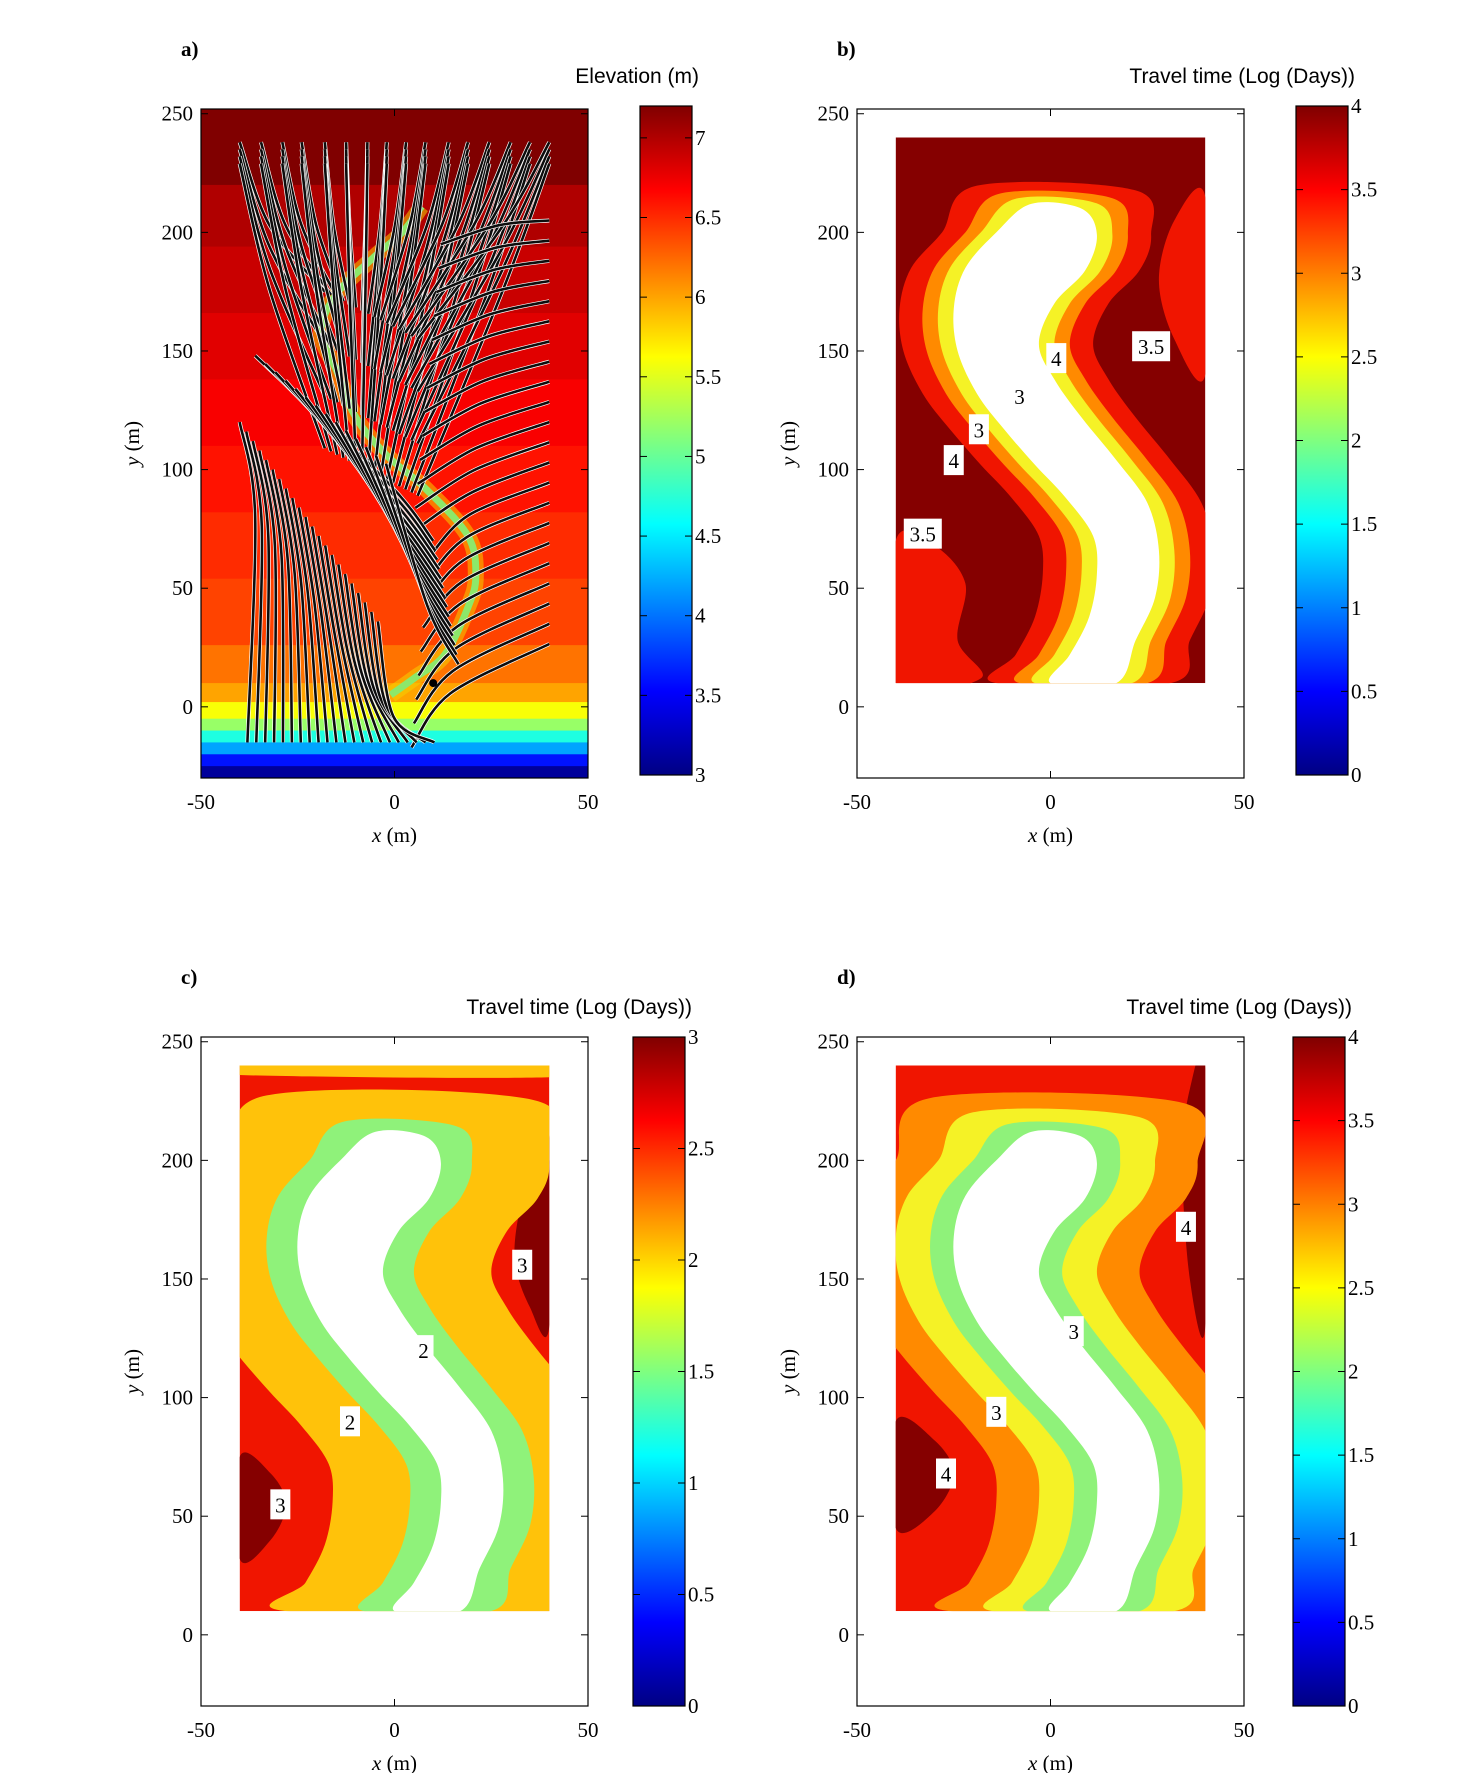  I want to click on contour-label: 2, so click(423, 1351).